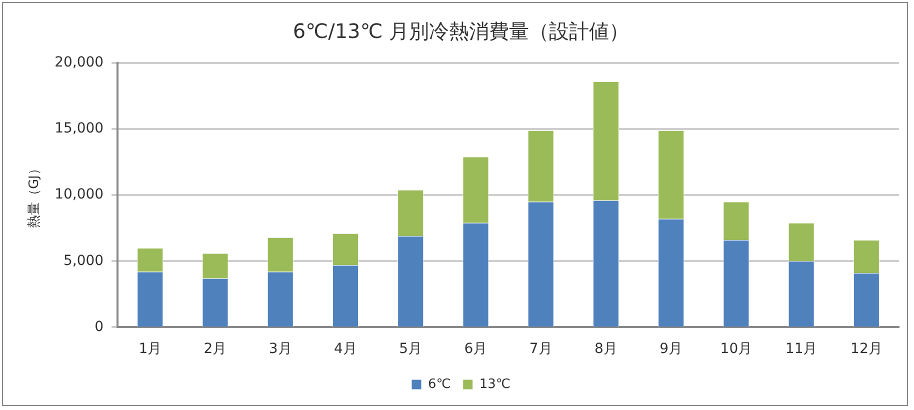 This screenshot has height=410, width=914. Describe the element at coordinates (79, 194) in the screenshot. I see `y-tick-label: 10,000` at that location.